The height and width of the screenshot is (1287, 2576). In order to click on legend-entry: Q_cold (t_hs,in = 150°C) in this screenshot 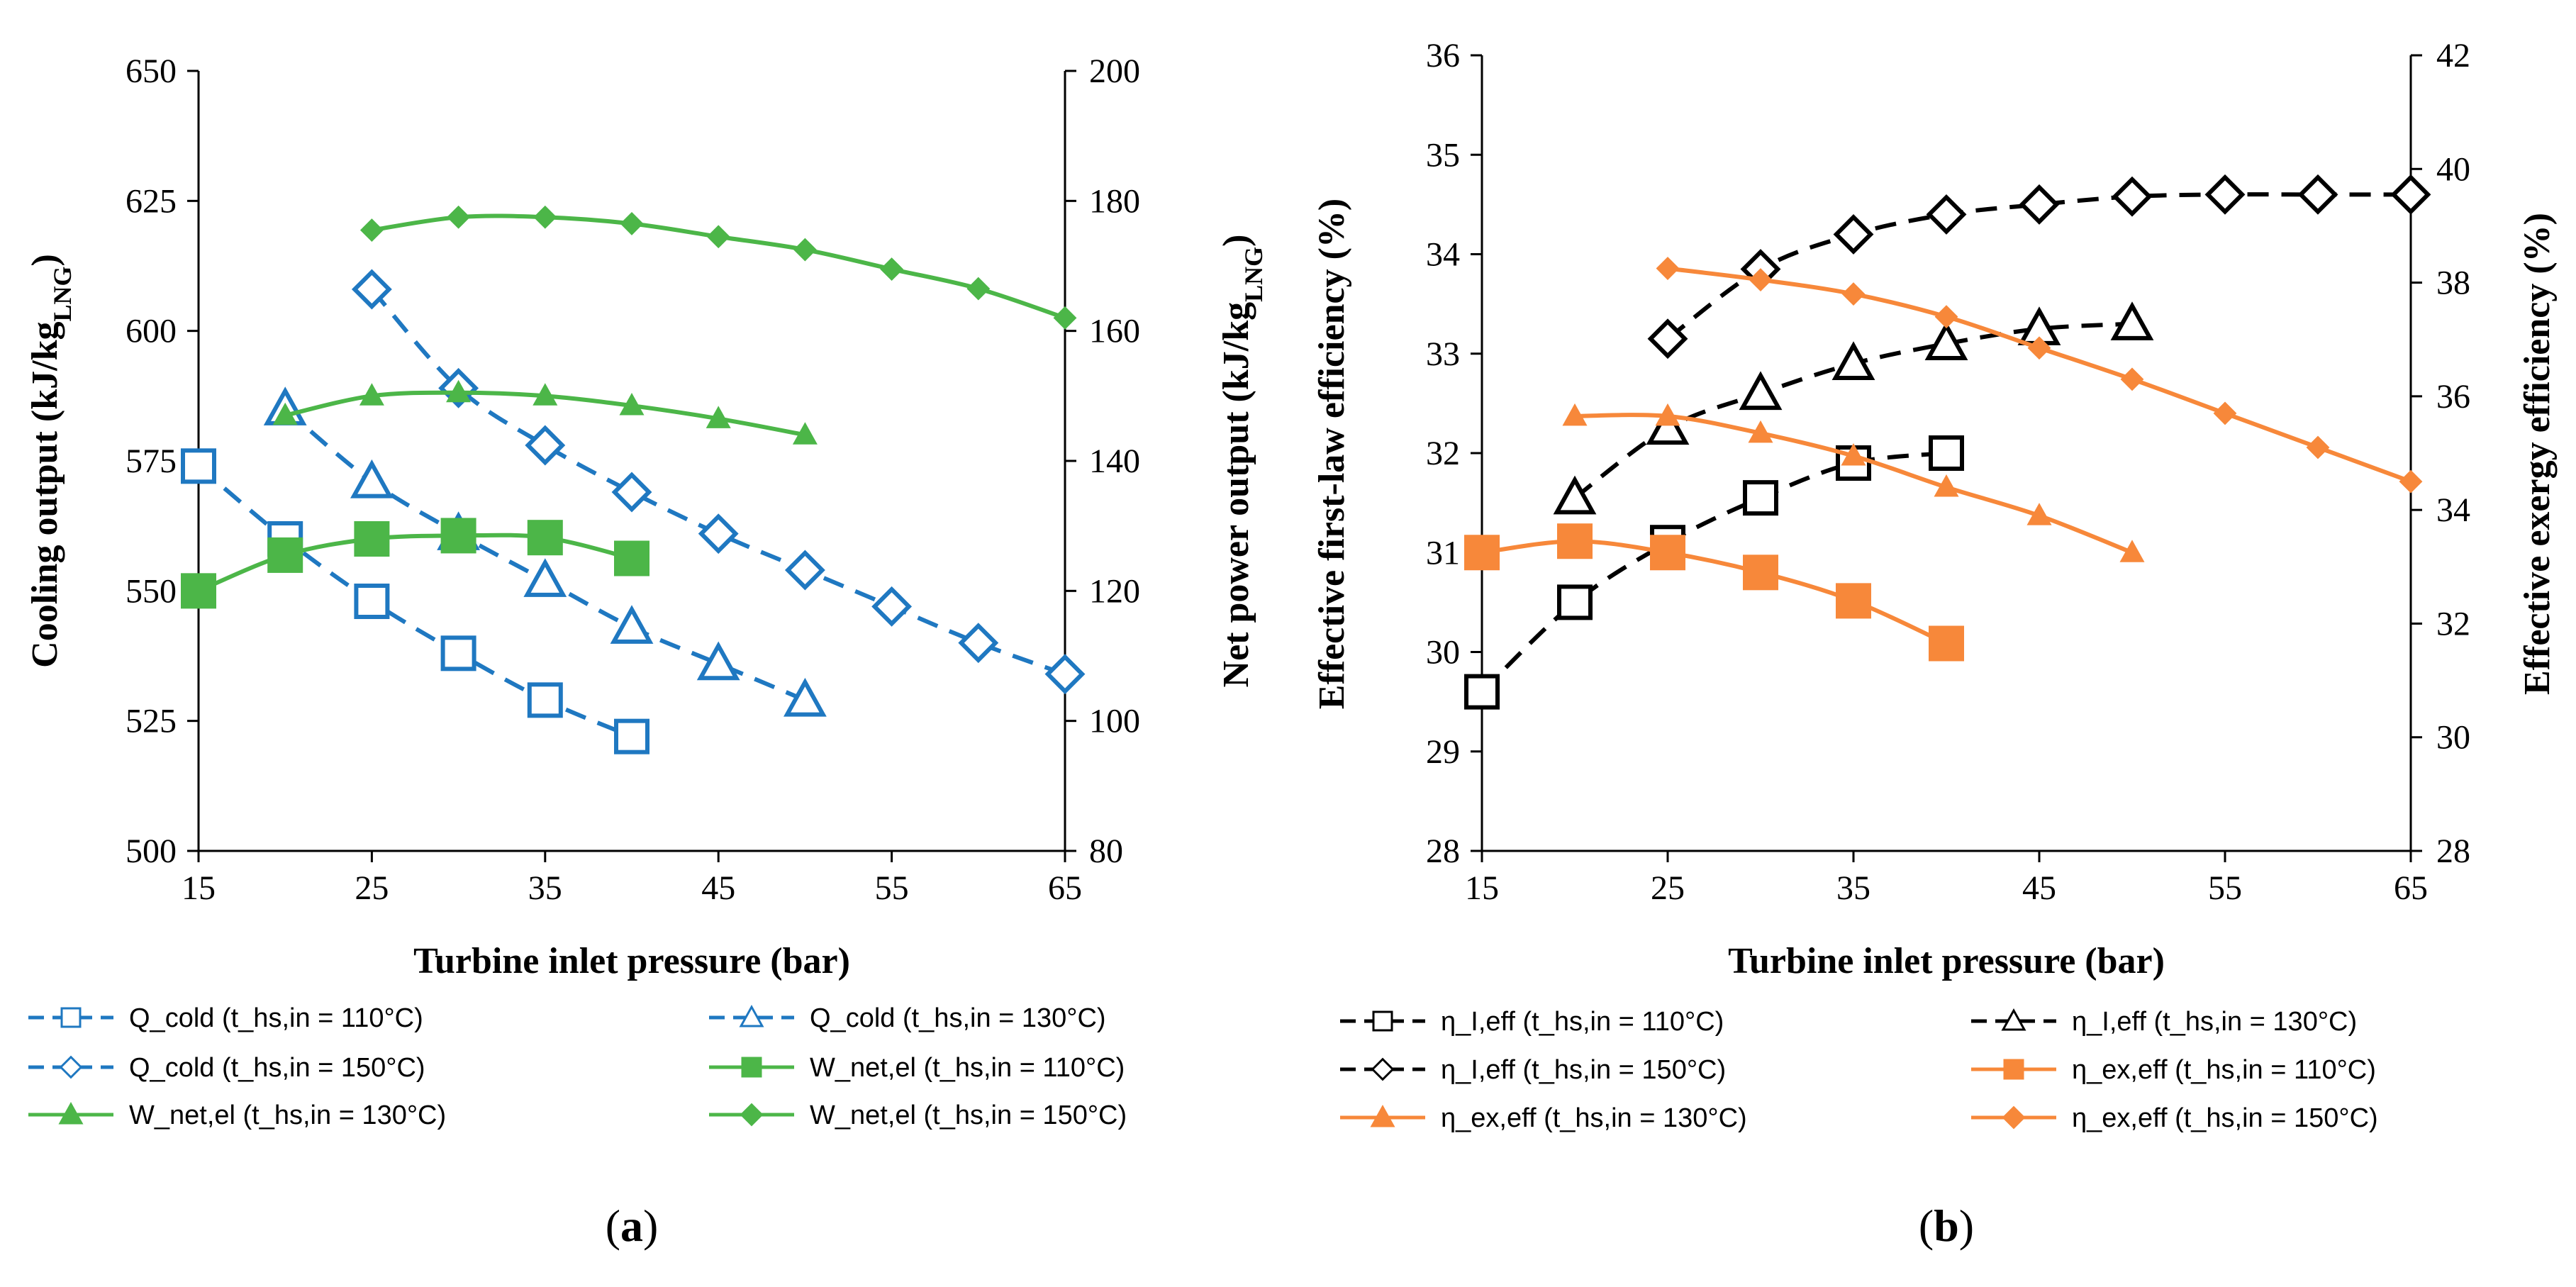, I will do `click(226, 1068)`.